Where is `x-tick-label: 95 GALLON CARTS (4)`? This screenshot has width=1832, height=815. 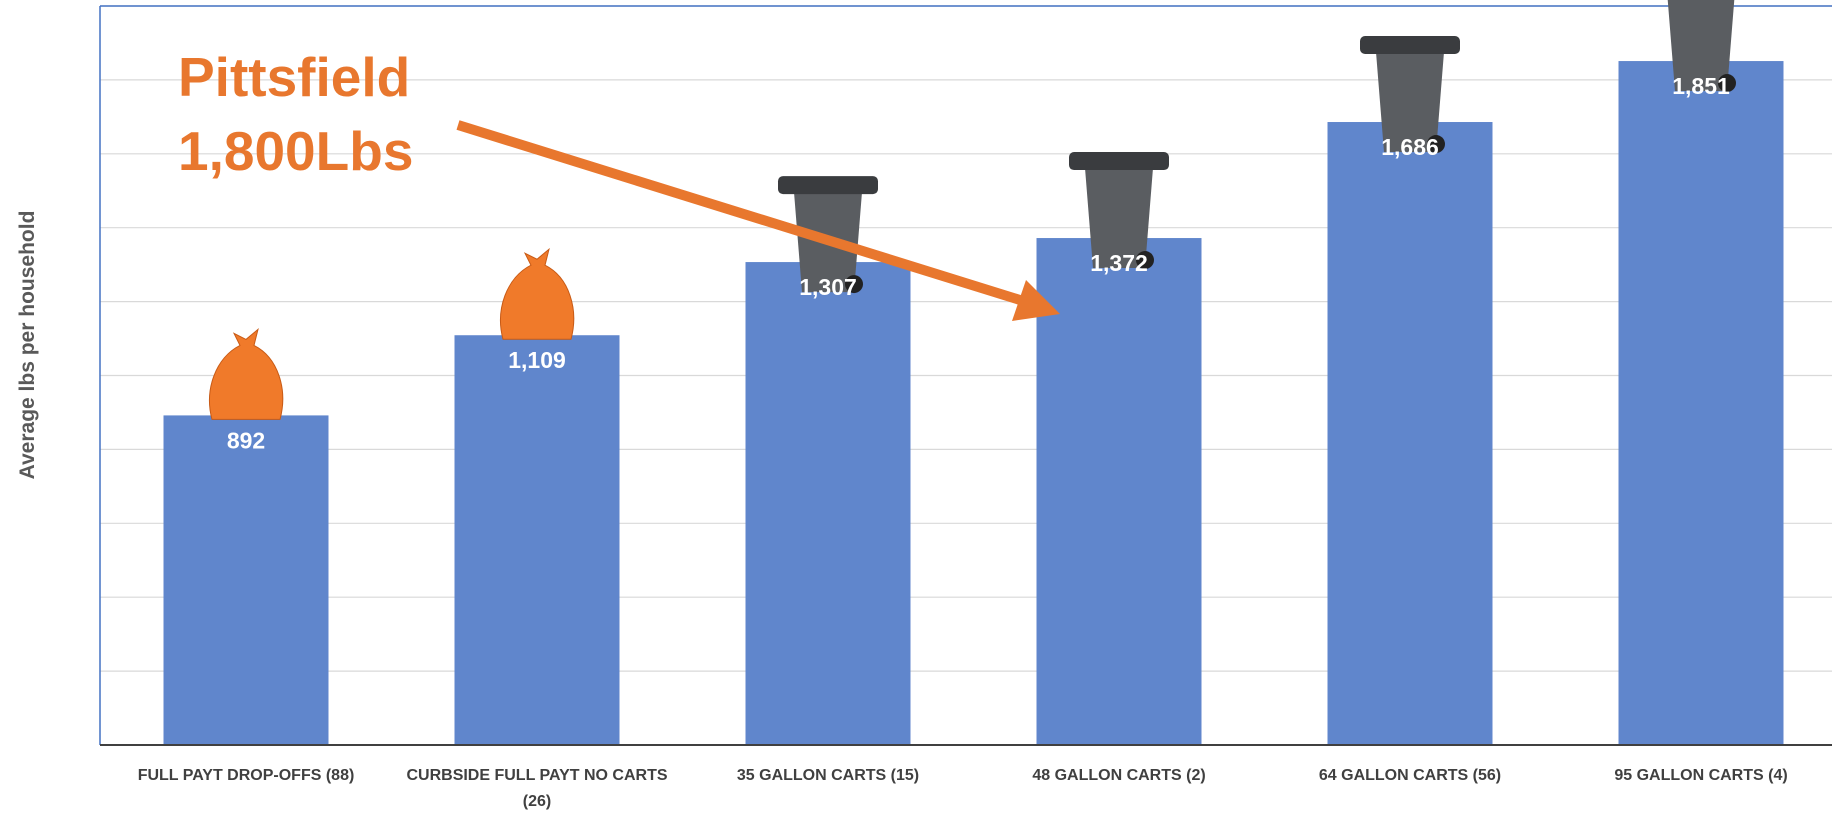
x-tick-label: 95 GALLON CARTS (4) is located at coordinates (1701, 775).